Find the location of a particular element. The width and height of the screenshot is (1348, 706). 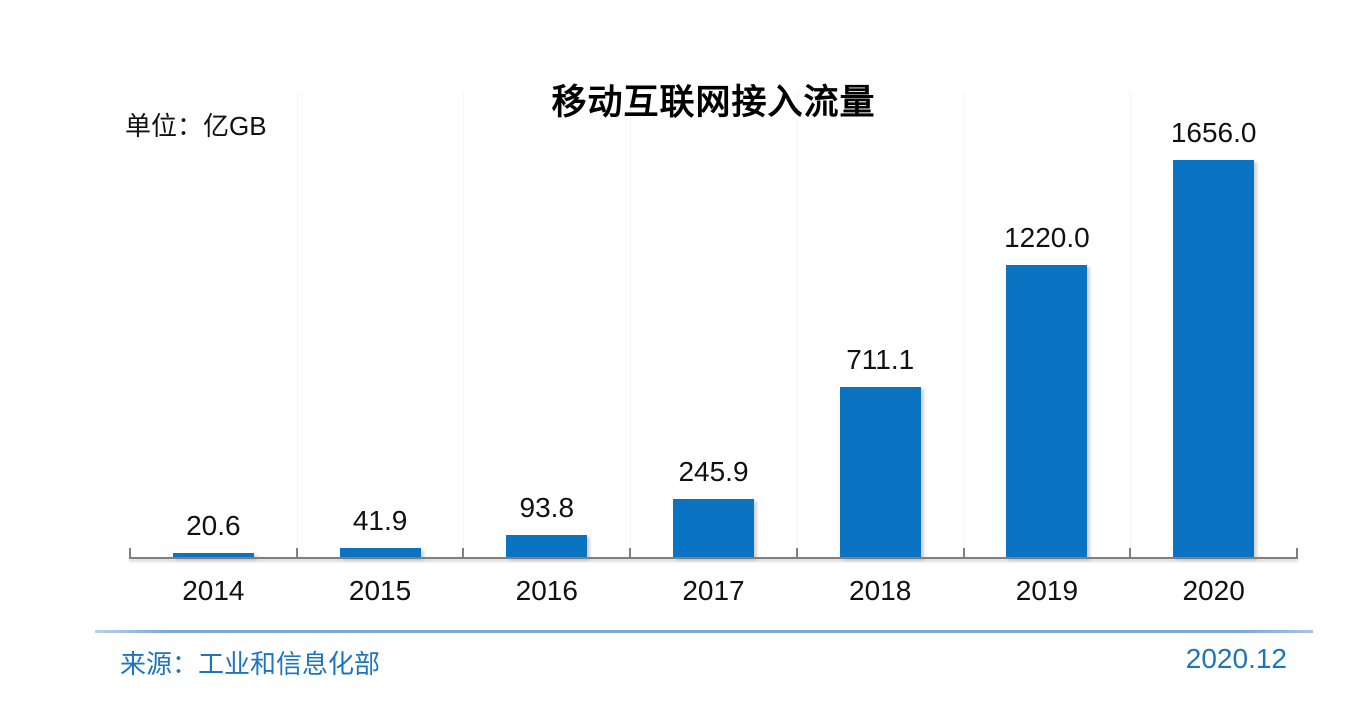

bar-2015 is located at coordinates (380, 553).